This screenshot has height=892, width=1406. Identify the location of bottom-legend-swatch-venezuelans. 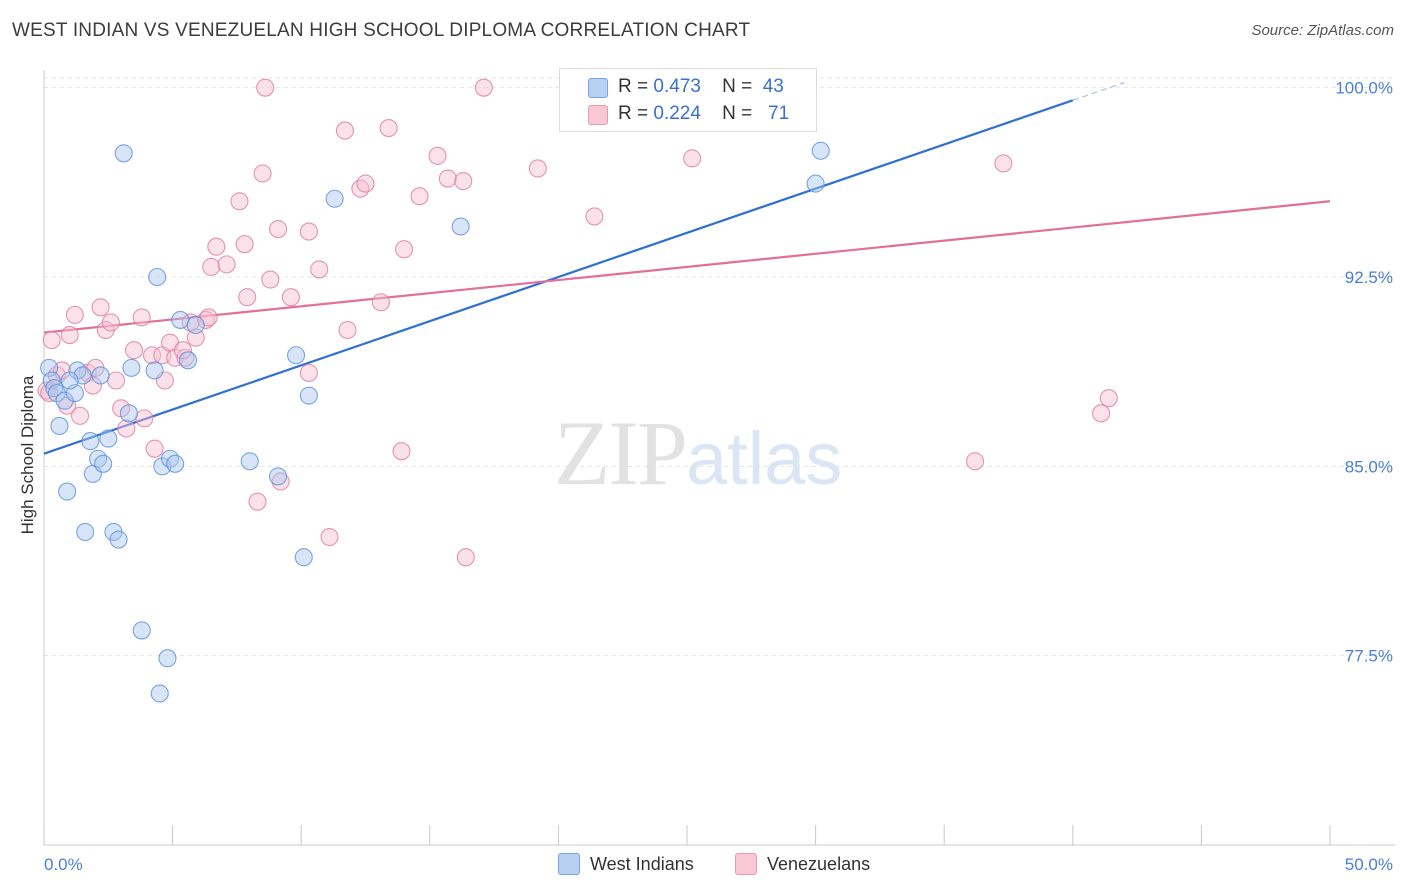
(746, 864).